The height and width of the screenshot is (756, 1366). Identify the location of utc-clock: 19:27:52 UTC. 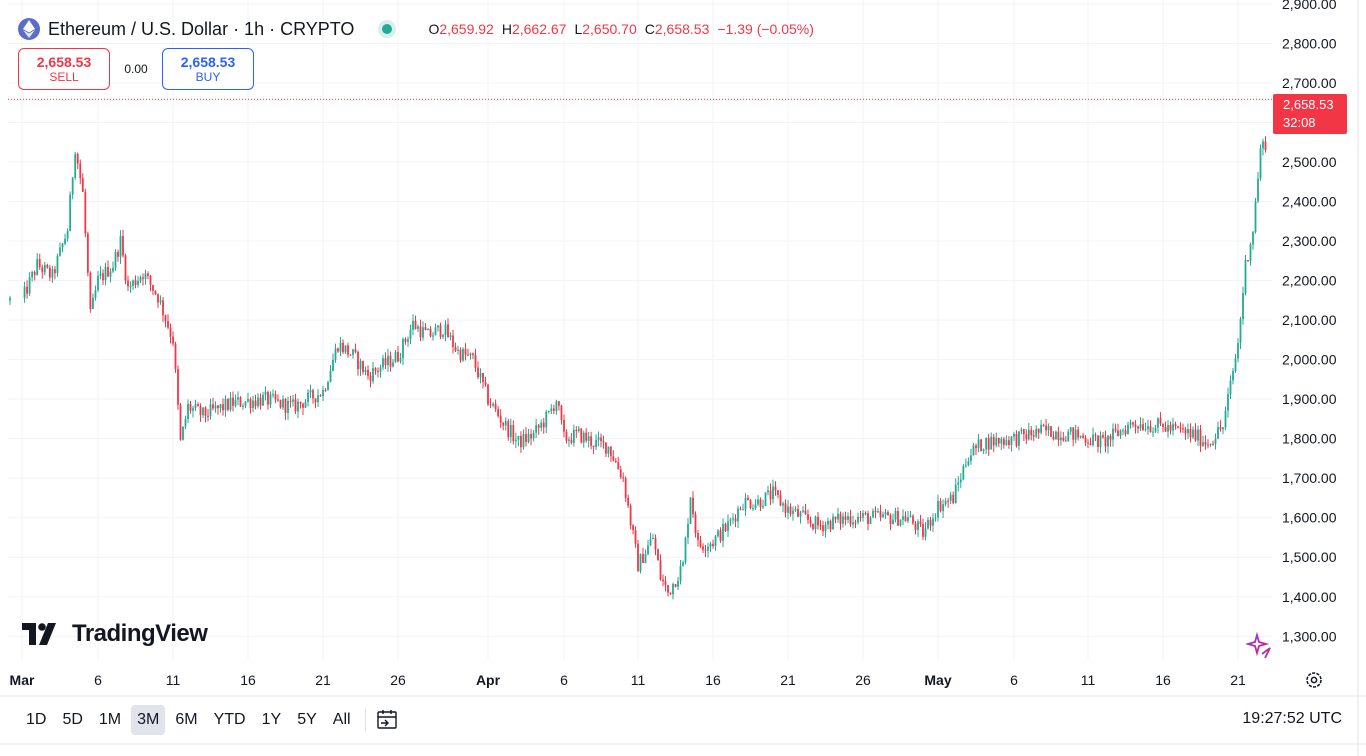
(1292, 718).